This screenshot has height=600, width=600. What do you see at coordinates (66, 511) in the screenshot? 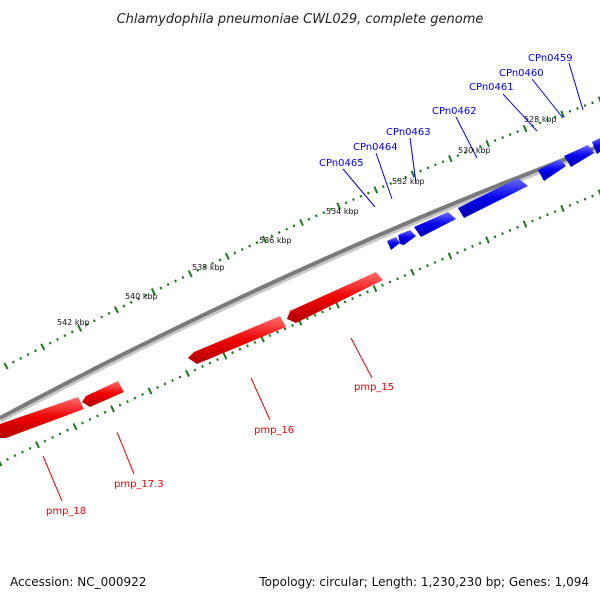
I see `gene-label-pmp-18: pmp_18` at bounding box center [66, 511].